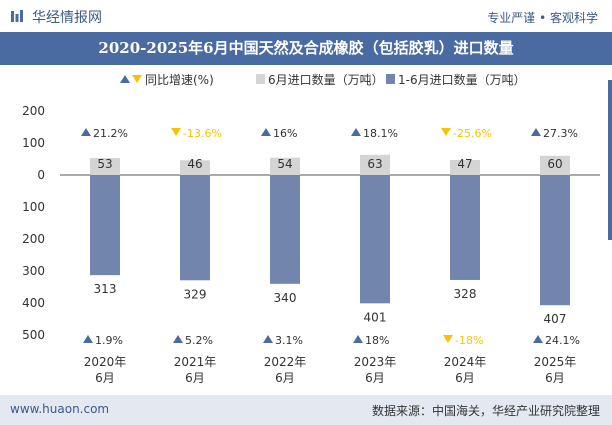 The height and width of the screenshot is (425, 612). I want to click on y-tick-label: 500, so click(33, 335).